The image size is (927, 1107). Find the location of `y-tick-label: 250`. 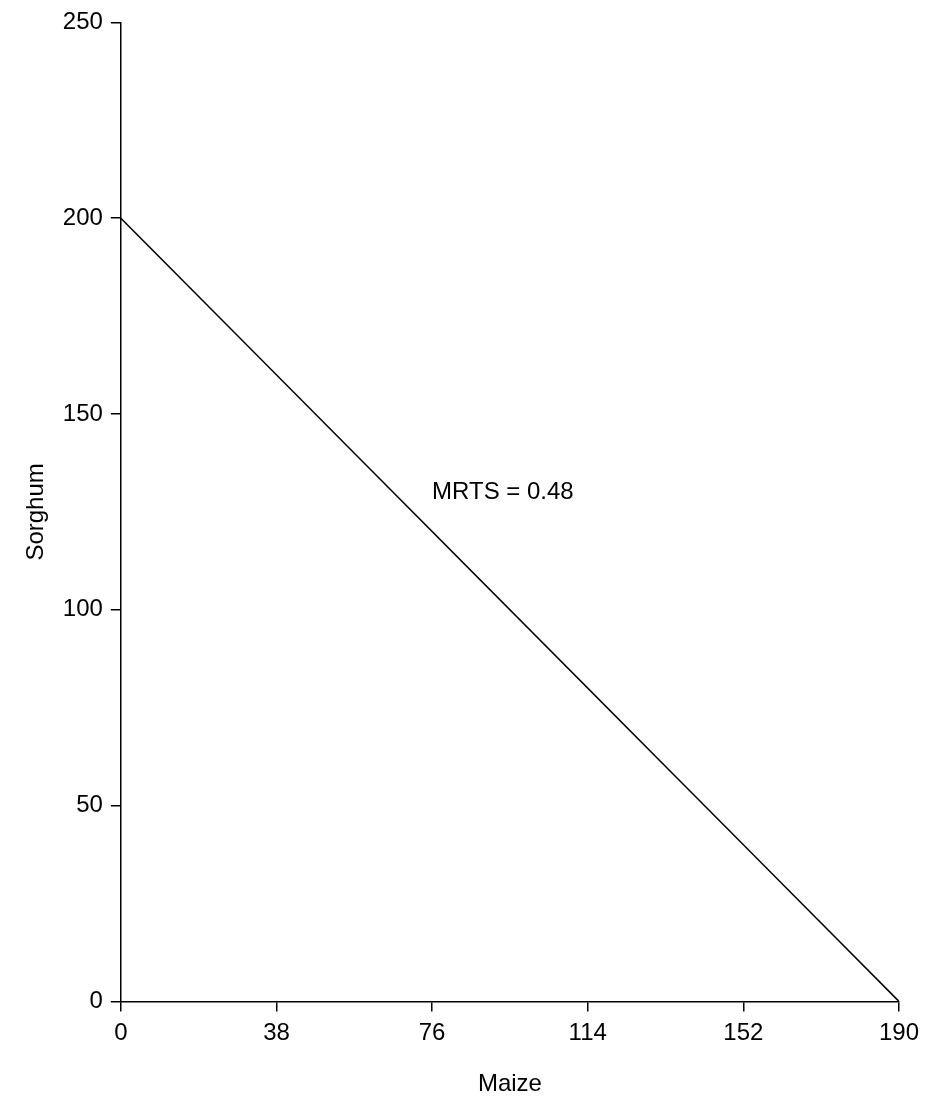

y-tick-label: 250 is located at coordinates (82, 21).